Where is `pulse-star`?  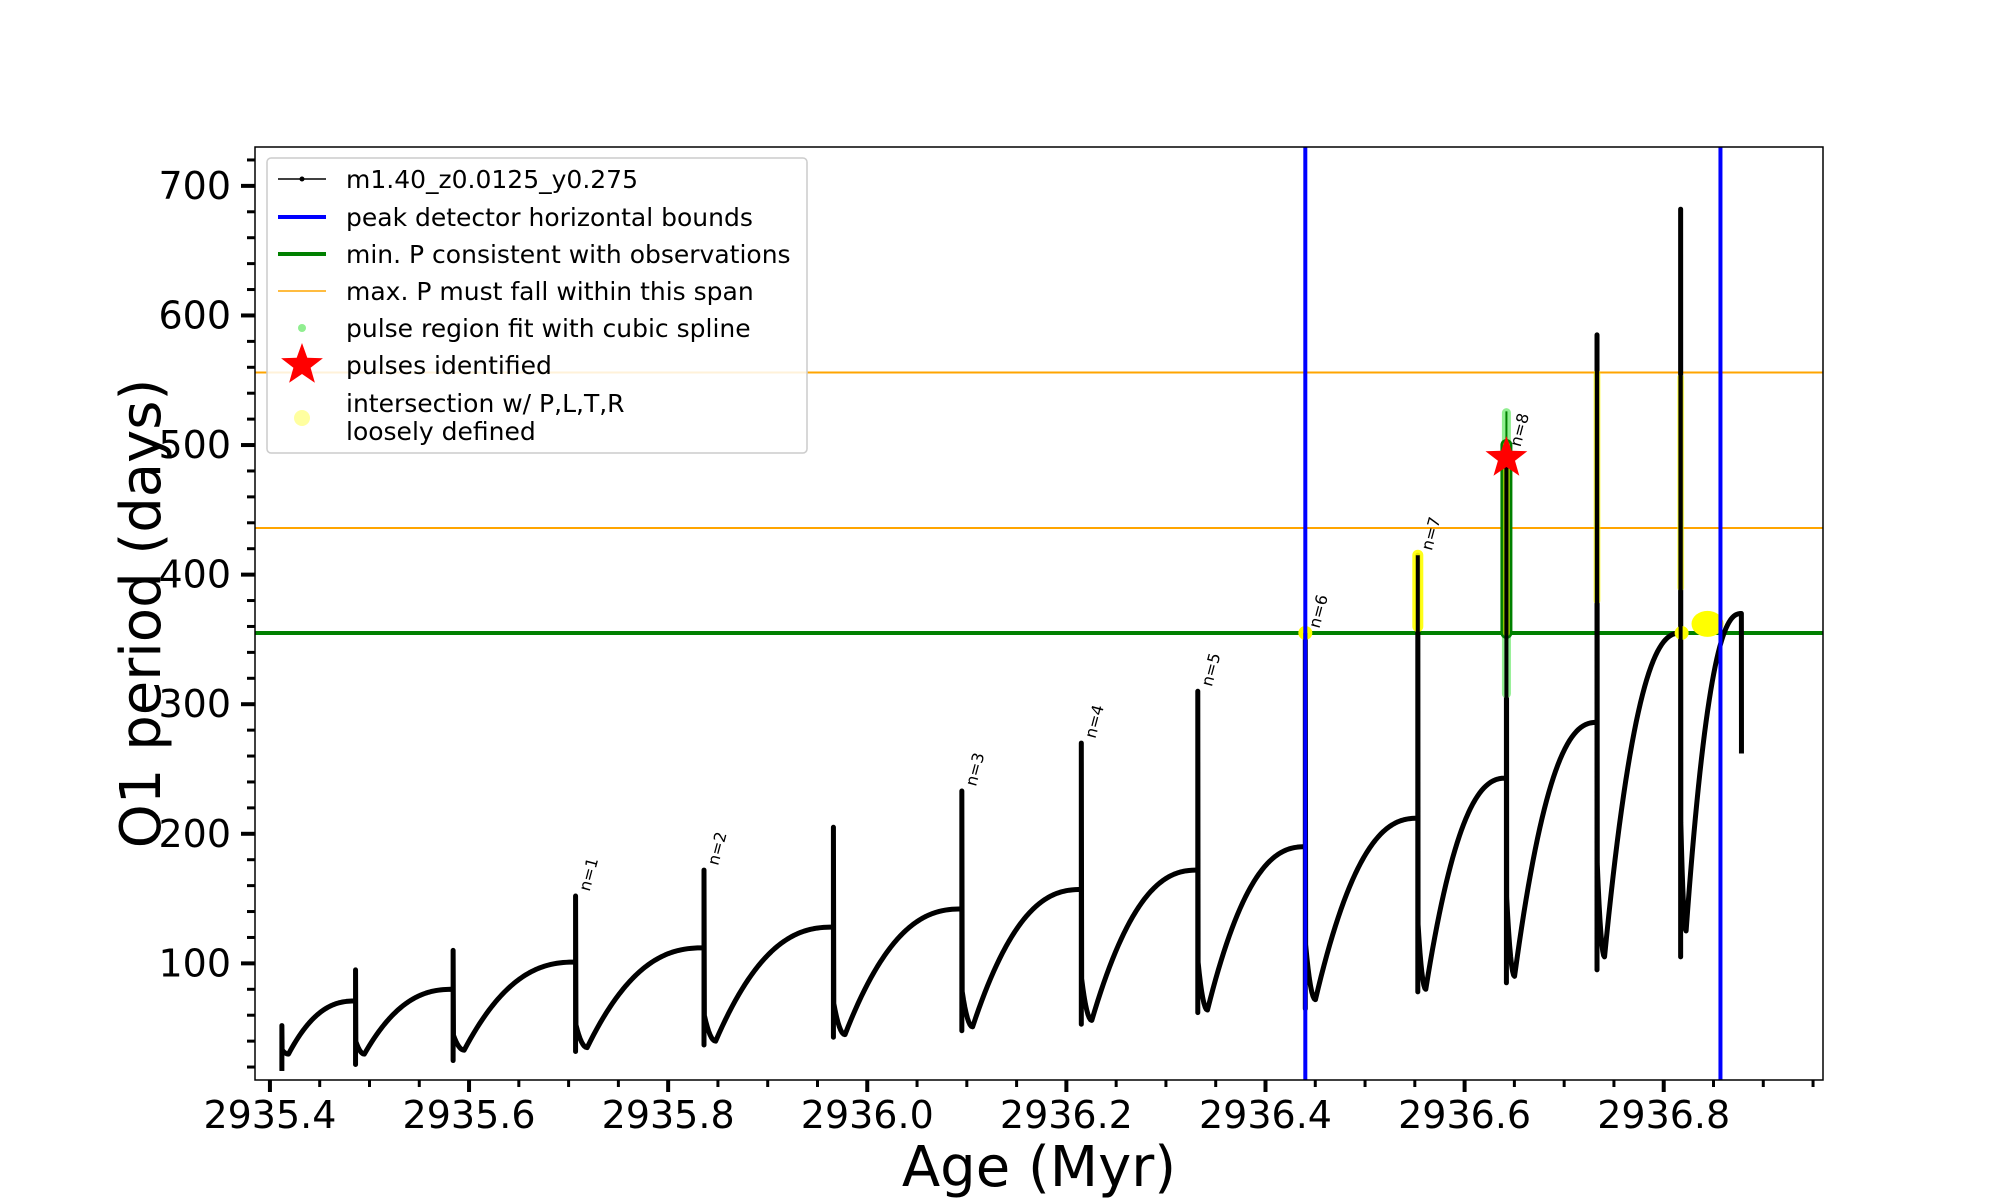
pulse-star is located at coordinates (1506, 456).